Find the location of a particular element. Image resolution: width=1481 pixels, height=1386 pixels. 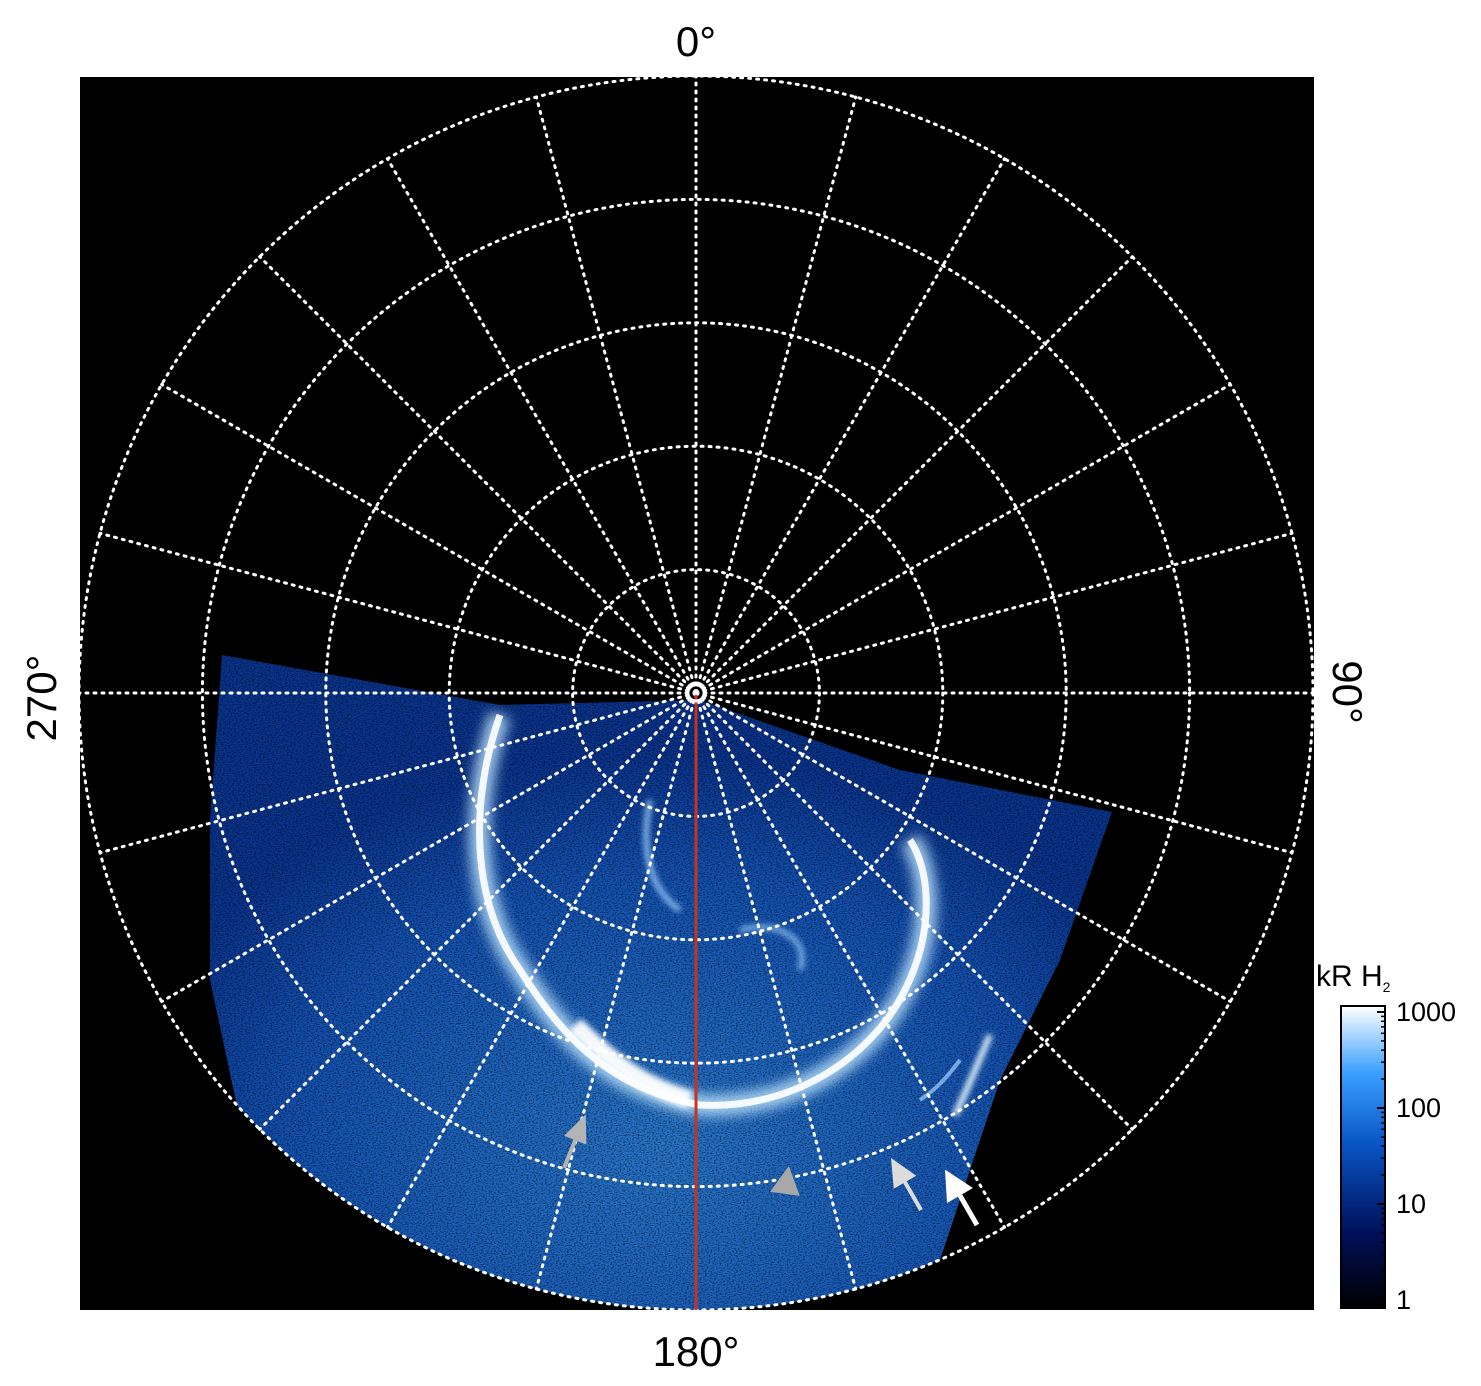

colorbar-label: kR H2 is located at coordinates (1353, 977).